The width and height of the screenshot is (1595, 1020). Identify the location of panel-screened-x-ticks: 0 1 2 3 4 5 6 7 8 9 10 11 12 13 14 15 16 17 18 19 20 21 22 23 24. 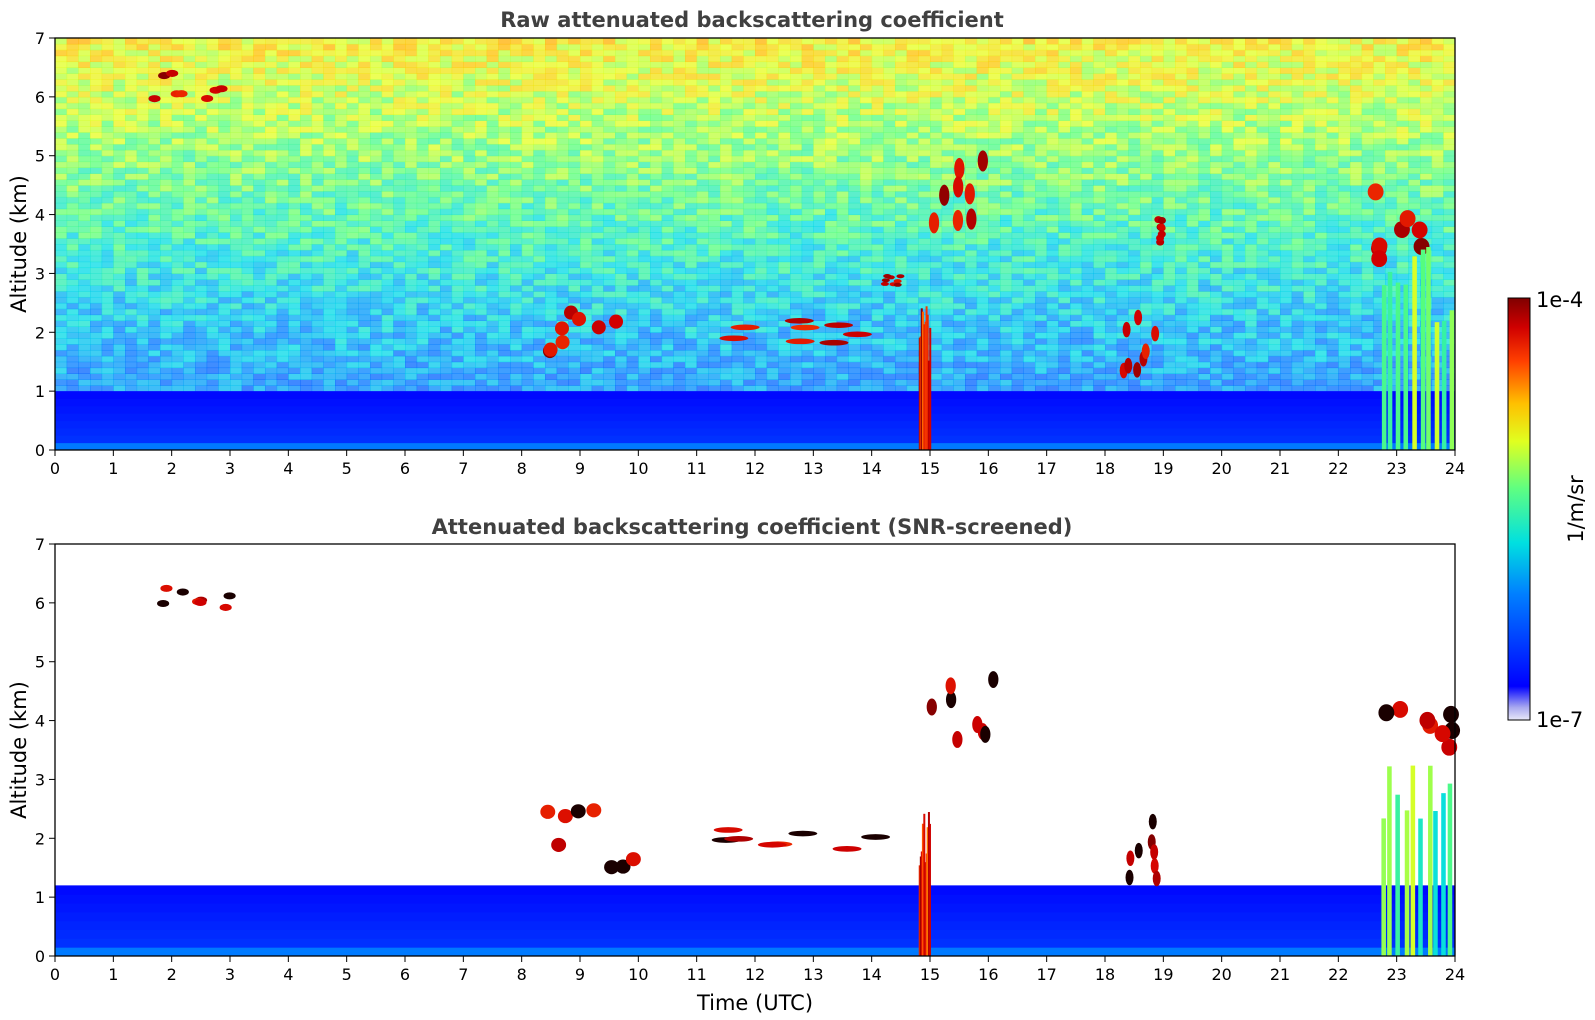
(757, 970).